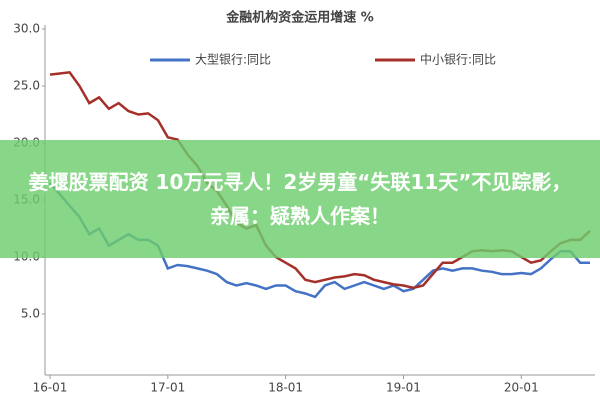 This screenshot has height=404, width=600. Describe the element at coordinates (50, 388) in the screenshot. I see `x-tick-label: 16-01` at that location.